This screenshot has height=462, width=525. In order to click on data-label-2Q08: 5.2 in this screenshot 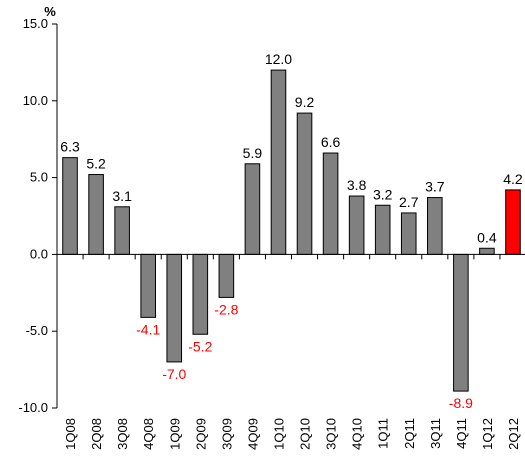, I will do `click(96, 164)`.